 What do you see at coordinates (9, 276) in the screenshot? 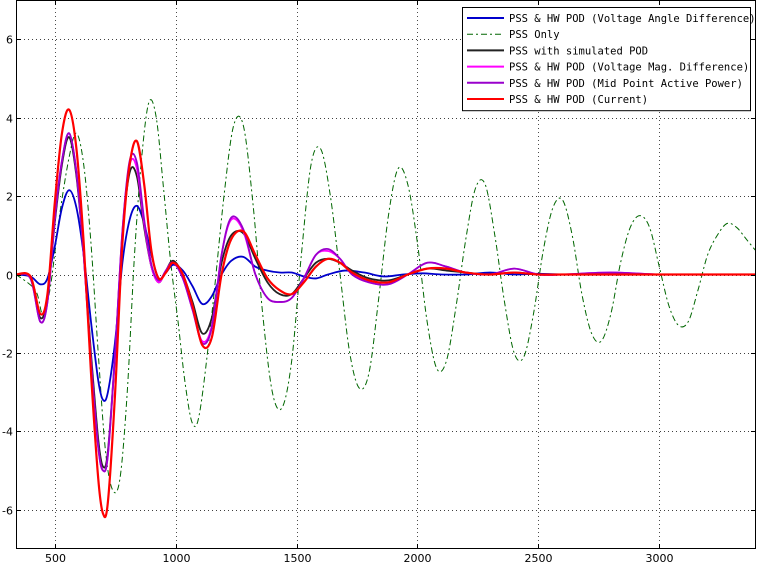
I see `y-tick-label: 0` at bounding box center [9, 276].